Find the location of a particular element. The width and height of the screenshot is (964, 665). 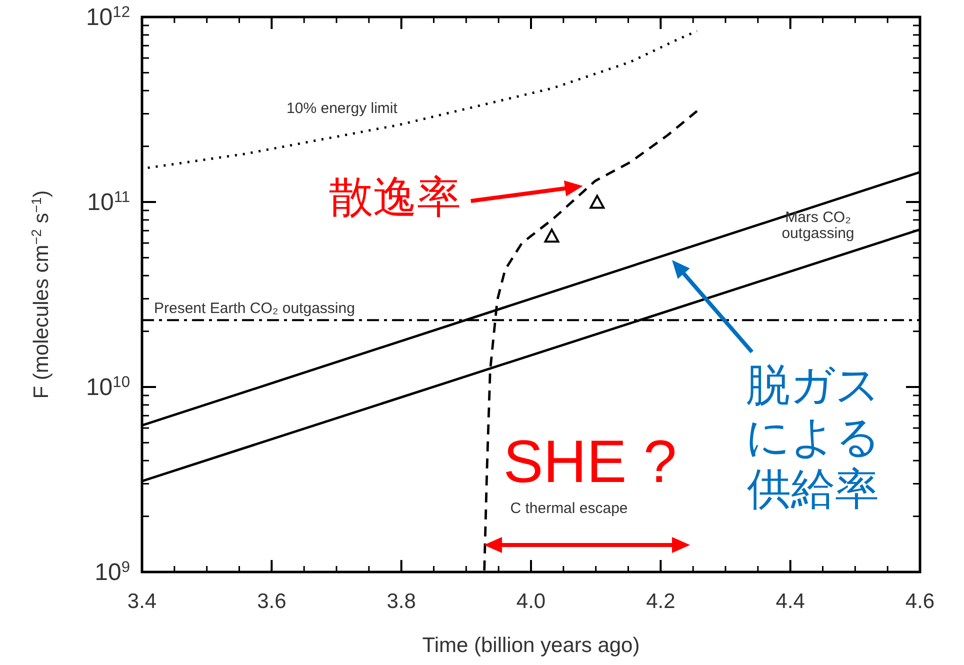

y-tick-label: 10$^{9}$ is located at coordinates (112, 572).